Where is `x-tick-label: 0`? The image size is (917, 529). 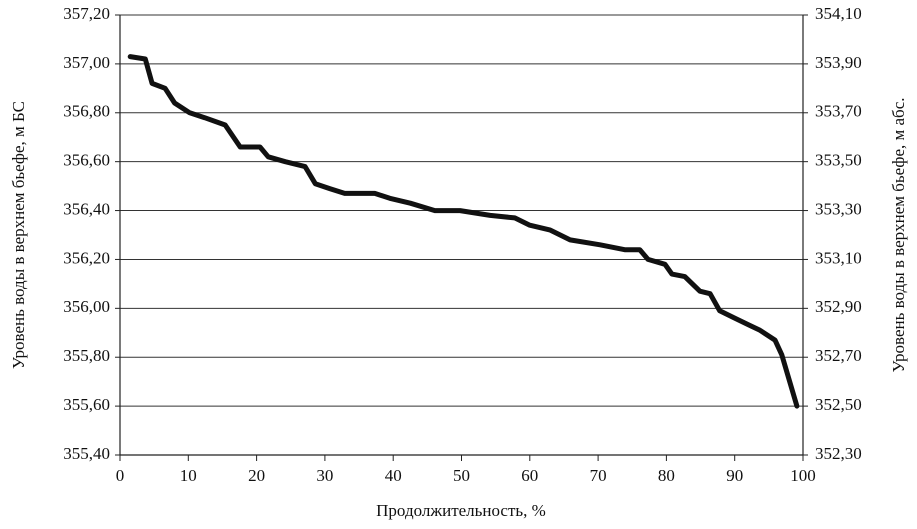 x-tick-label: 0 is located at coordinates (120, 475).